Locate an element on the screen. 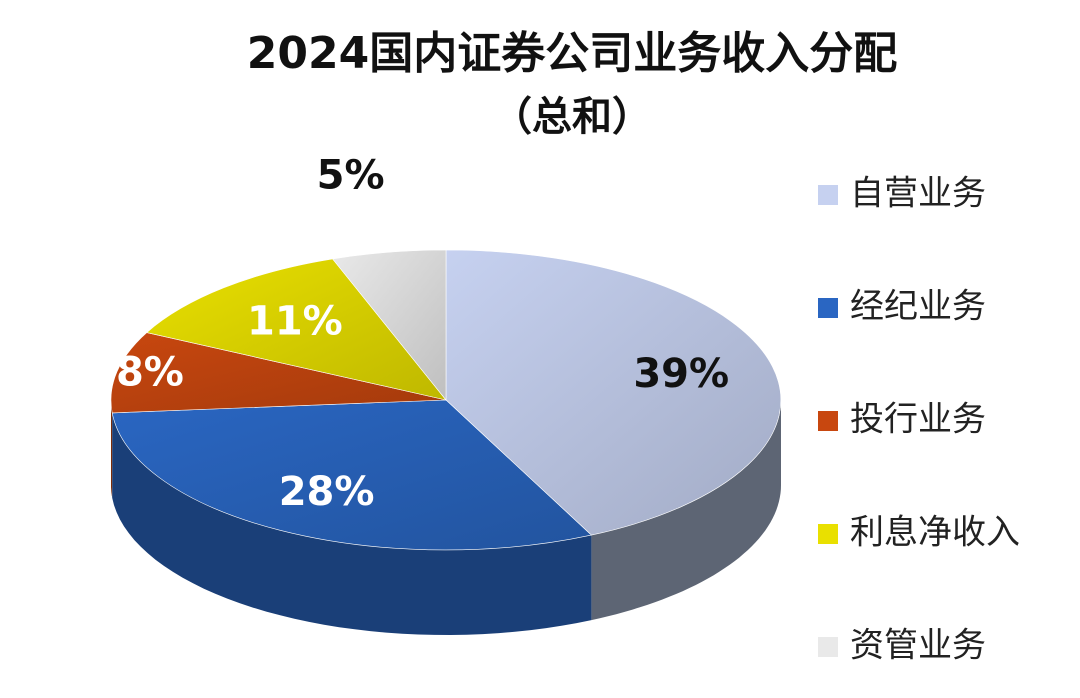 The width and height of the screenshot is (1080, 698). data-label-3: 11% is located at coordinates (295, 322).